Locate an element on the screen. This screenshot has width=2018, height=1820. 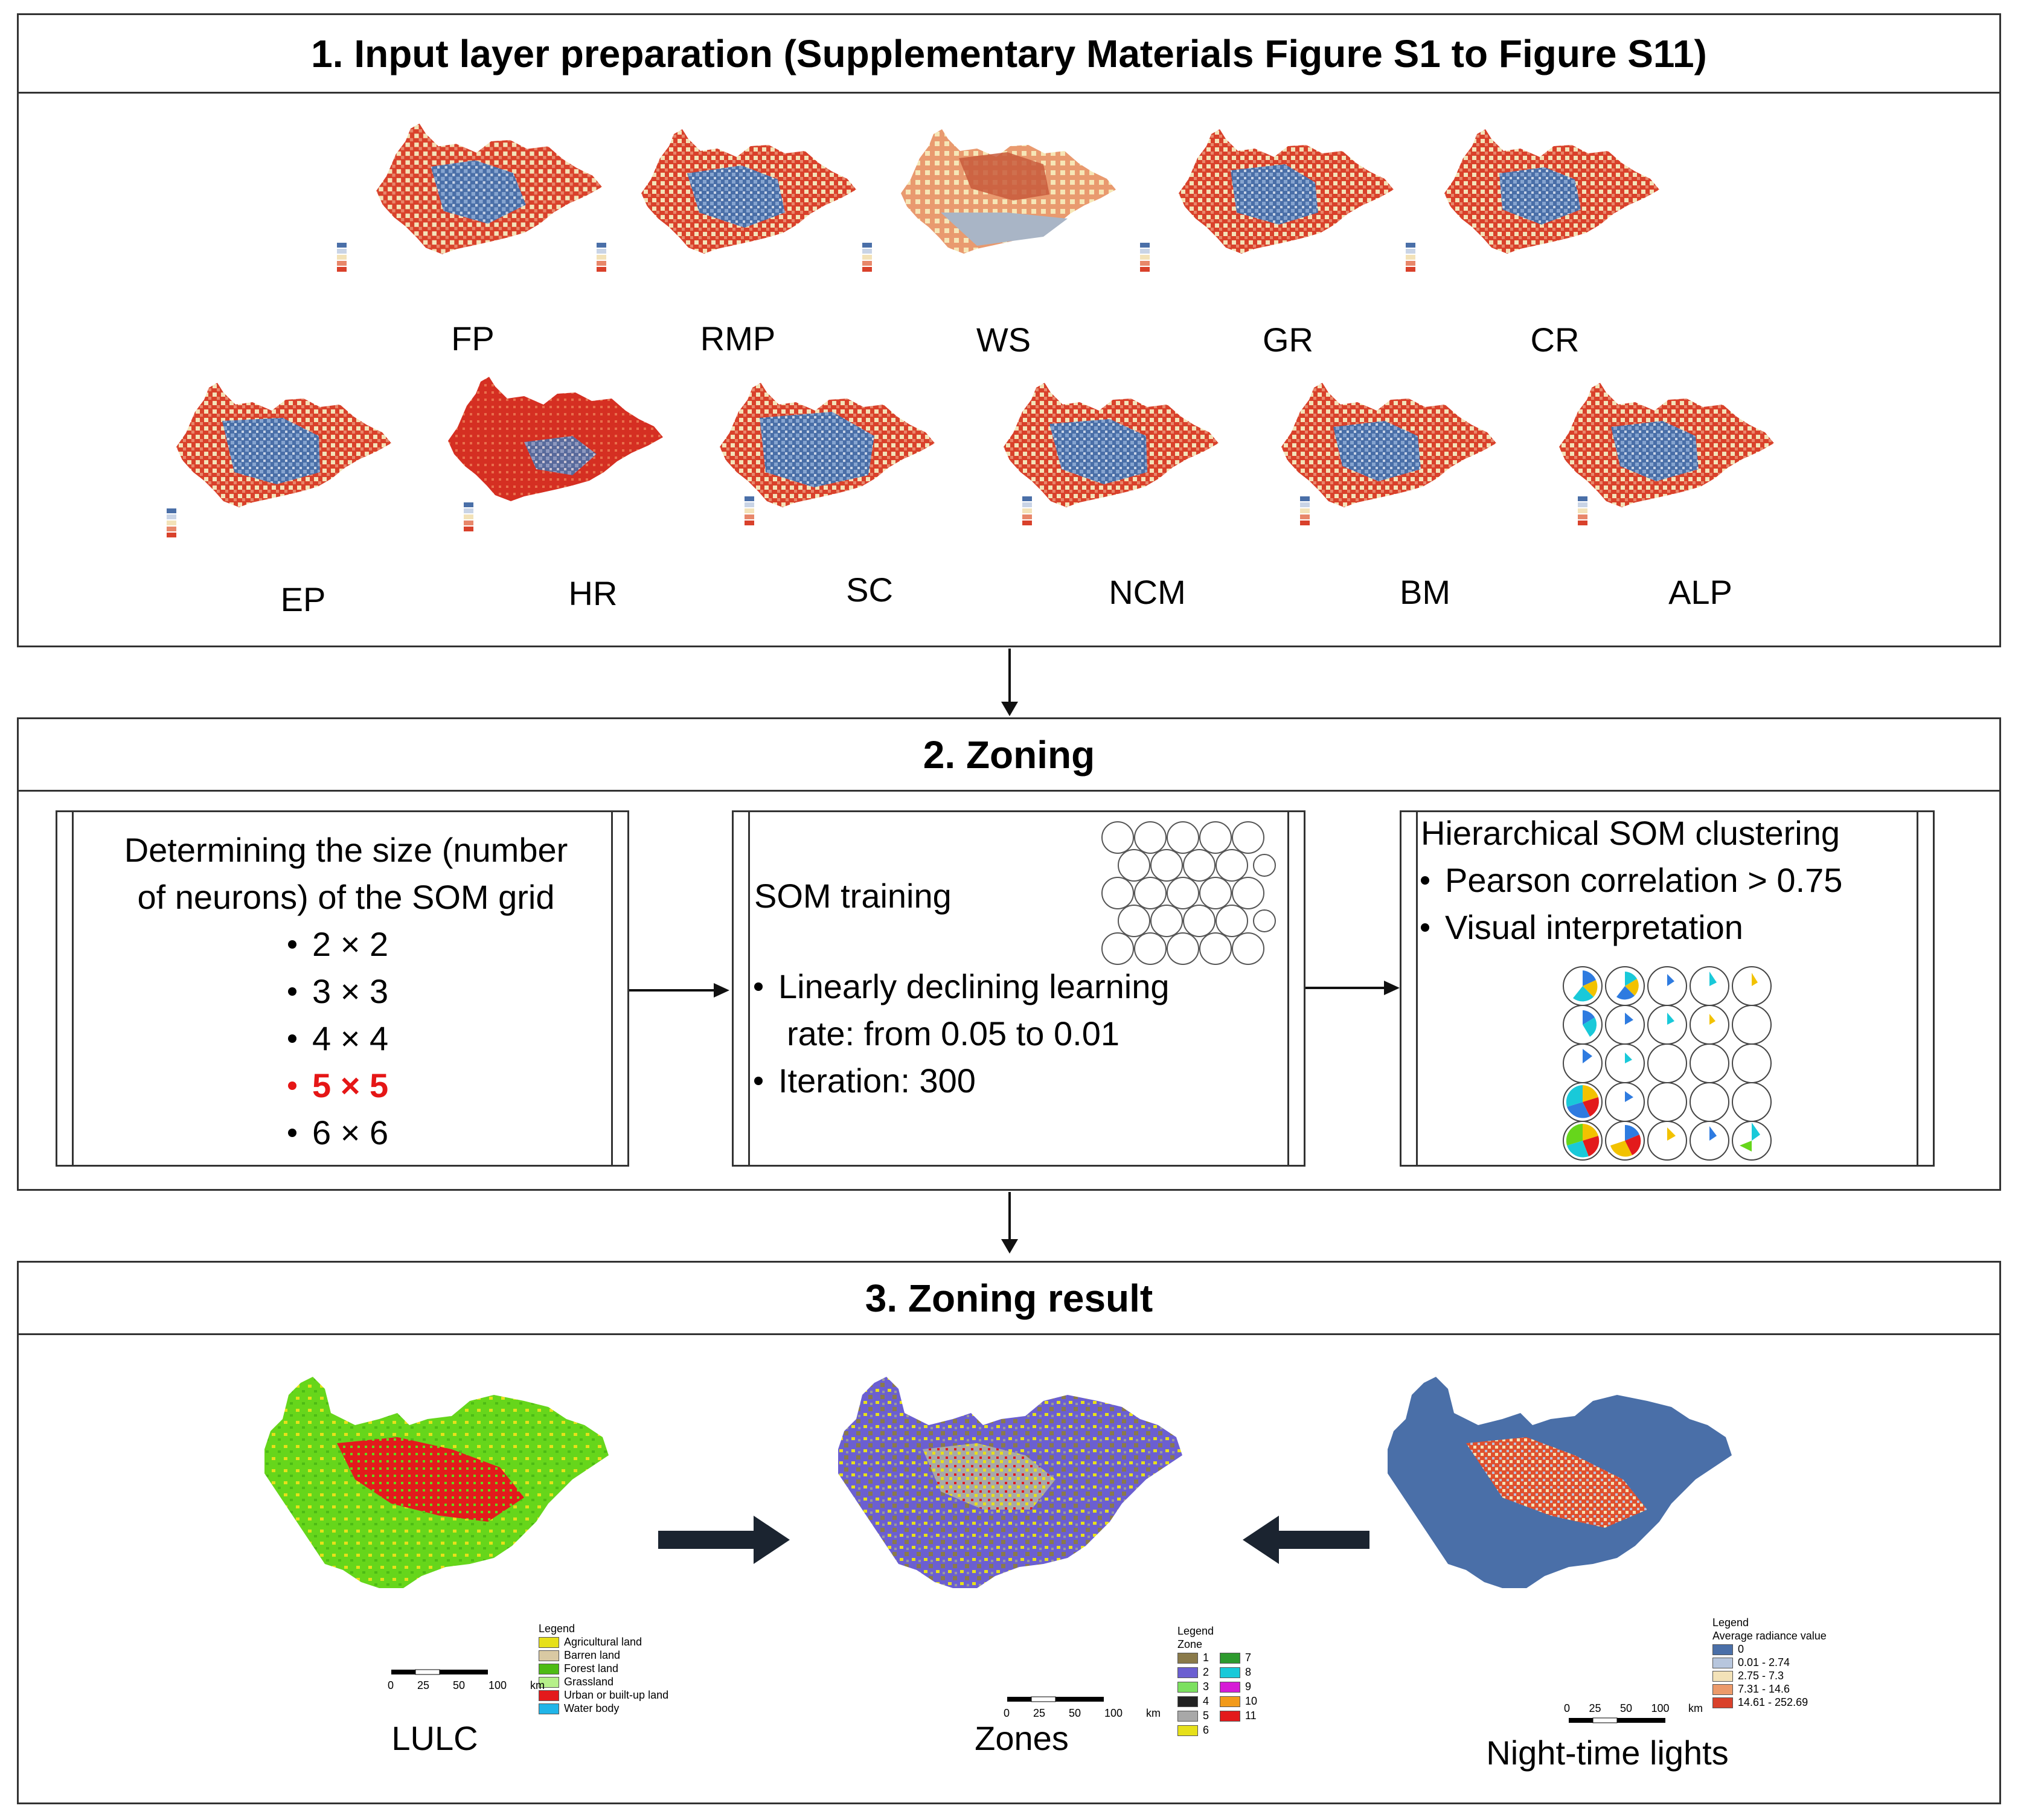
scale-bar-zones is located at coordinates (1055, 1699).